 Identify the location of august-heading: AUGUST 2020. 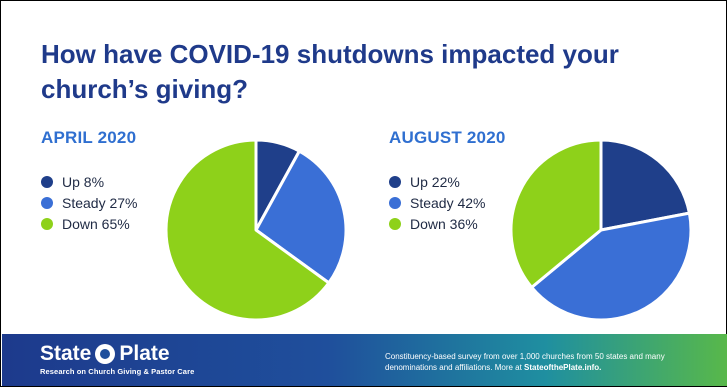
(447, 137).